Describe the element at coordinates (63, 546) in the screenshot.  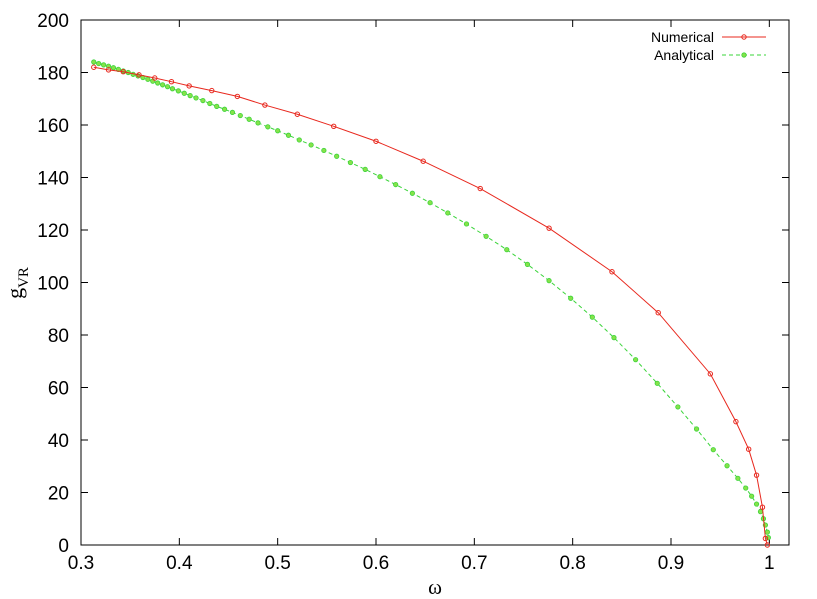
I see `y-tick-label: 0` at that location.